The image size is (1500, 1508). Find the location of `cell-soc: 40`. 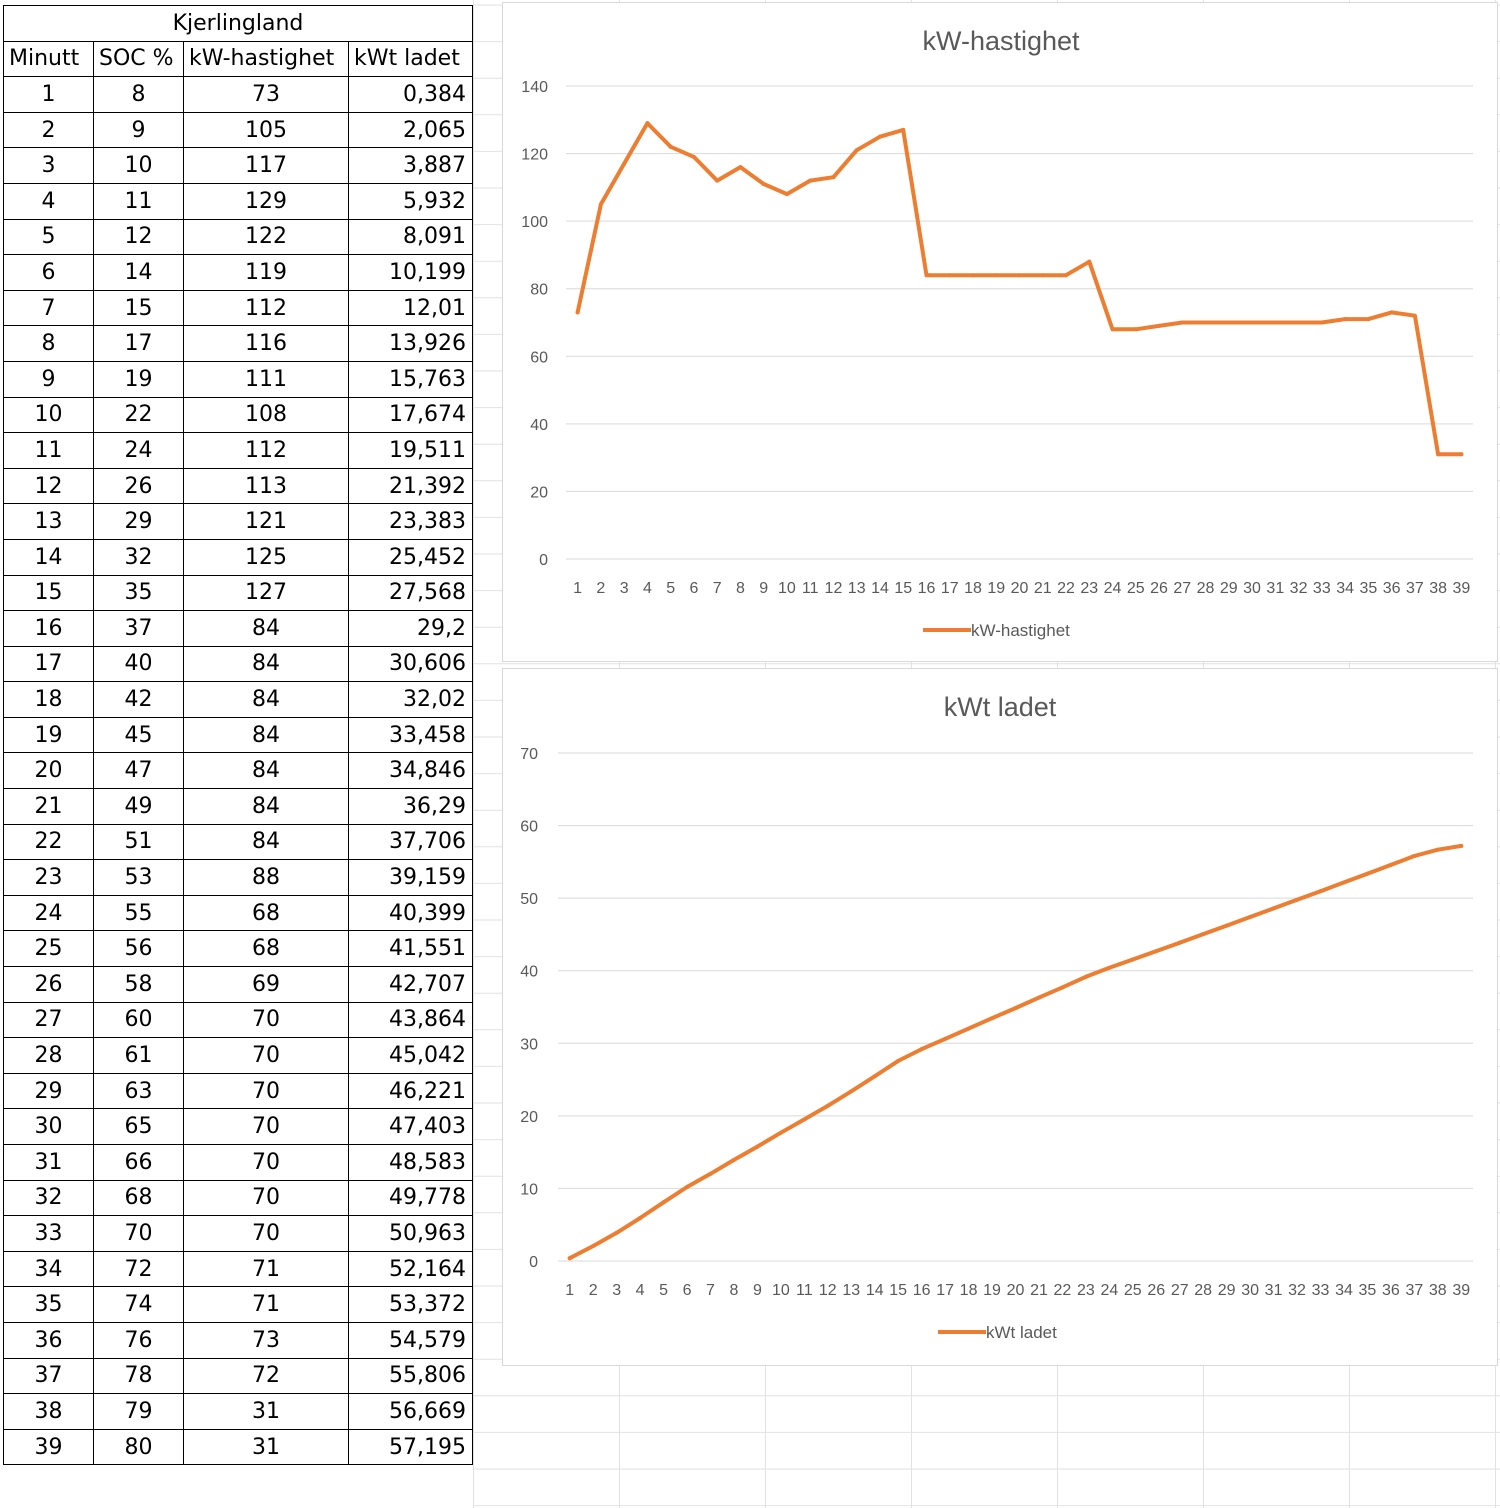

cell-soc: 40 is located at coordinates (138, 664).